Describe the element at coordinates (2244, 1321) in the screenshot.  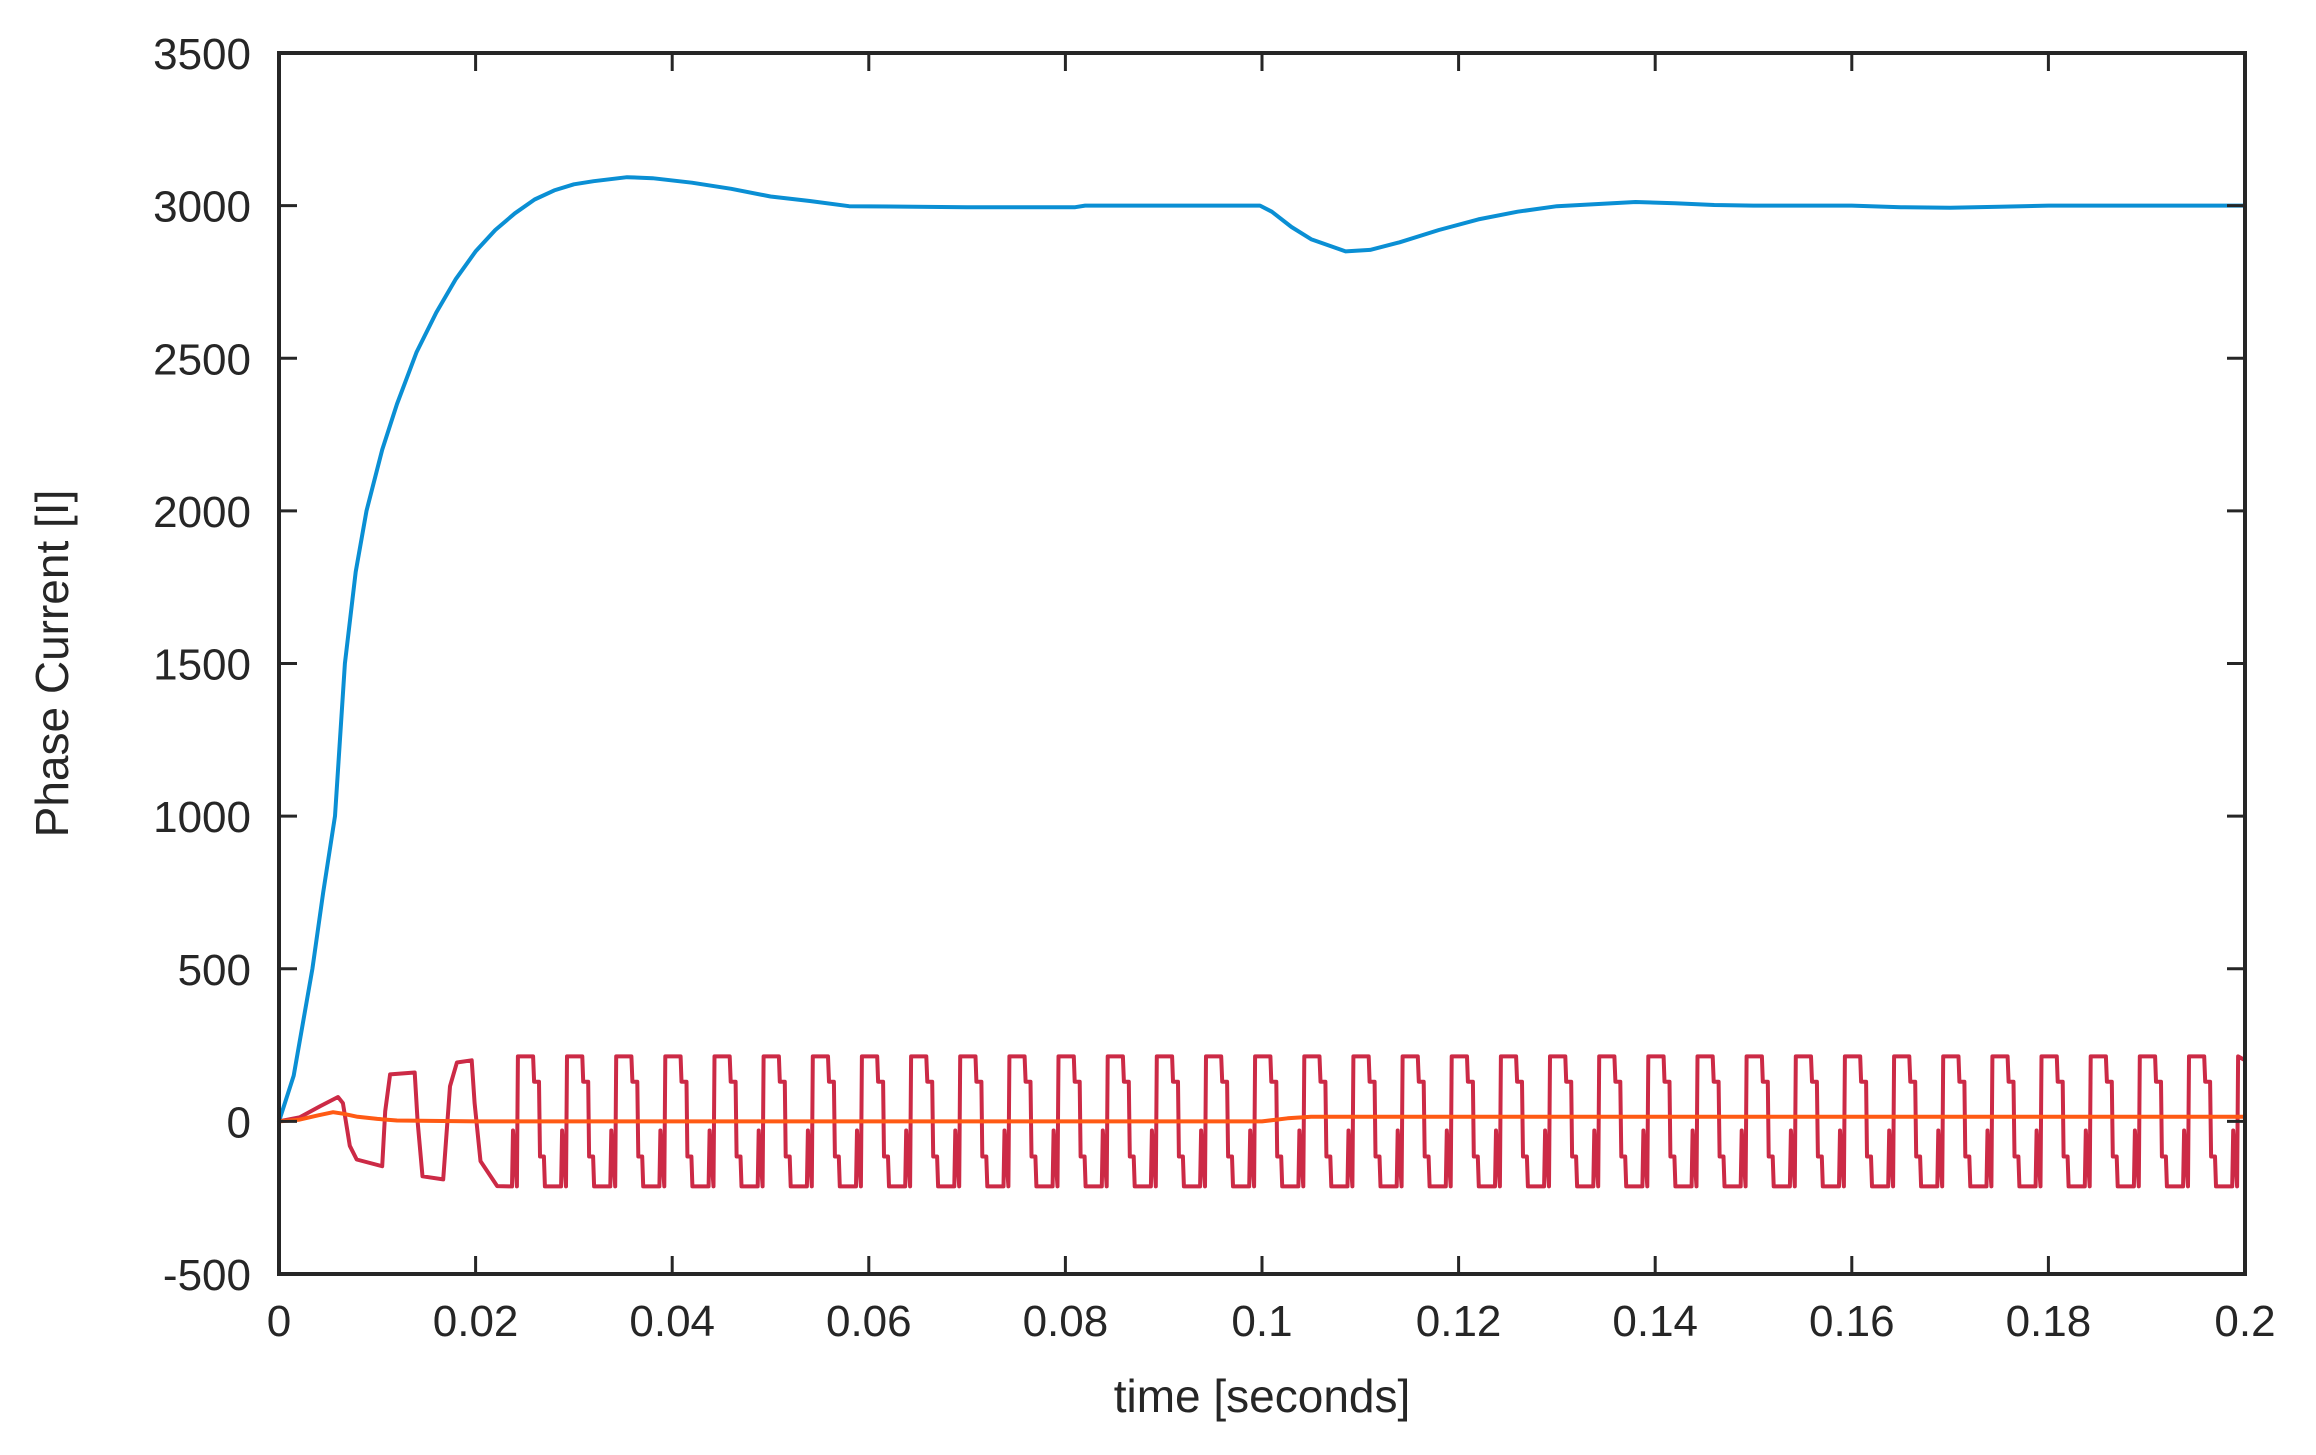
I see `x-tick-label: 0.2` at that location.